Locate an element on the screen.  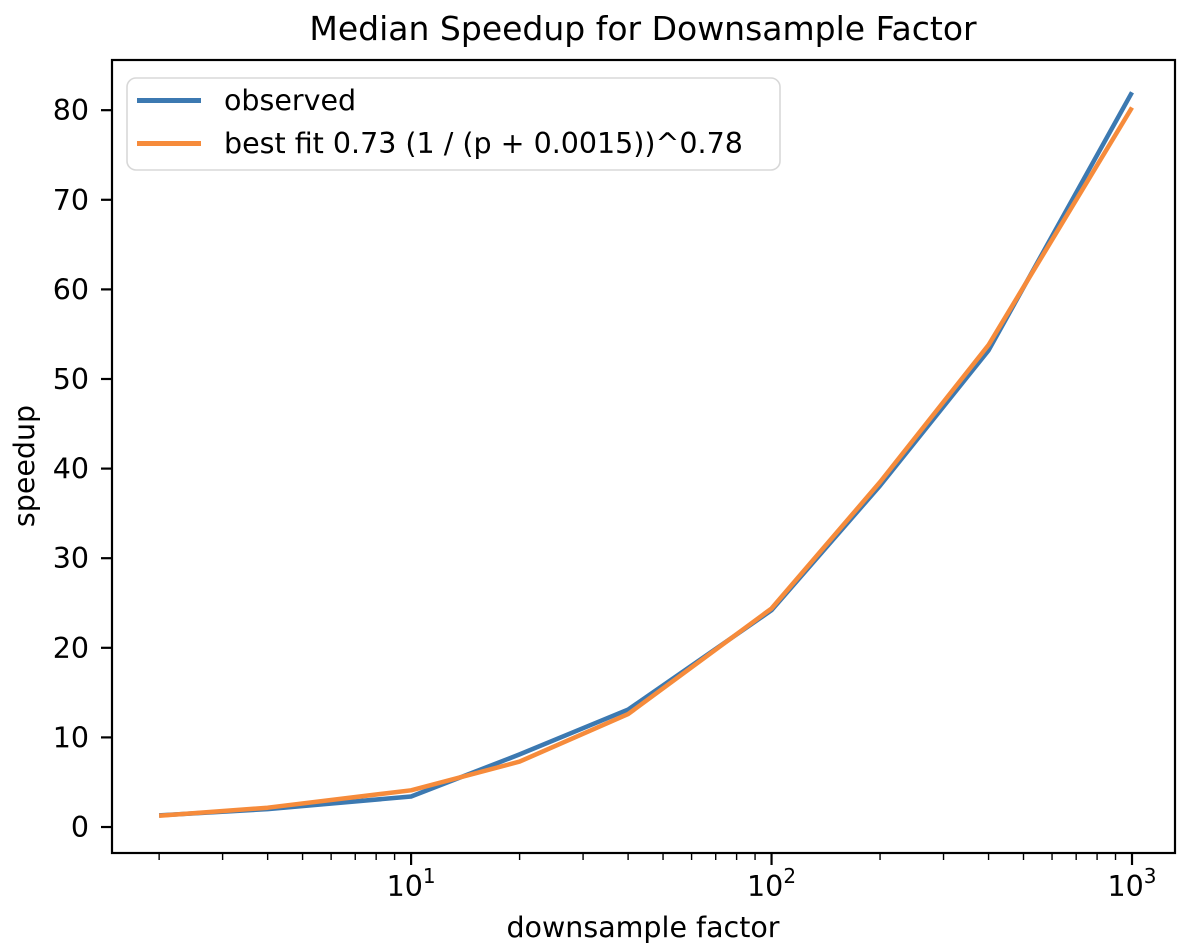
y-tick-label: 60 is located at coordinates (71, 289).